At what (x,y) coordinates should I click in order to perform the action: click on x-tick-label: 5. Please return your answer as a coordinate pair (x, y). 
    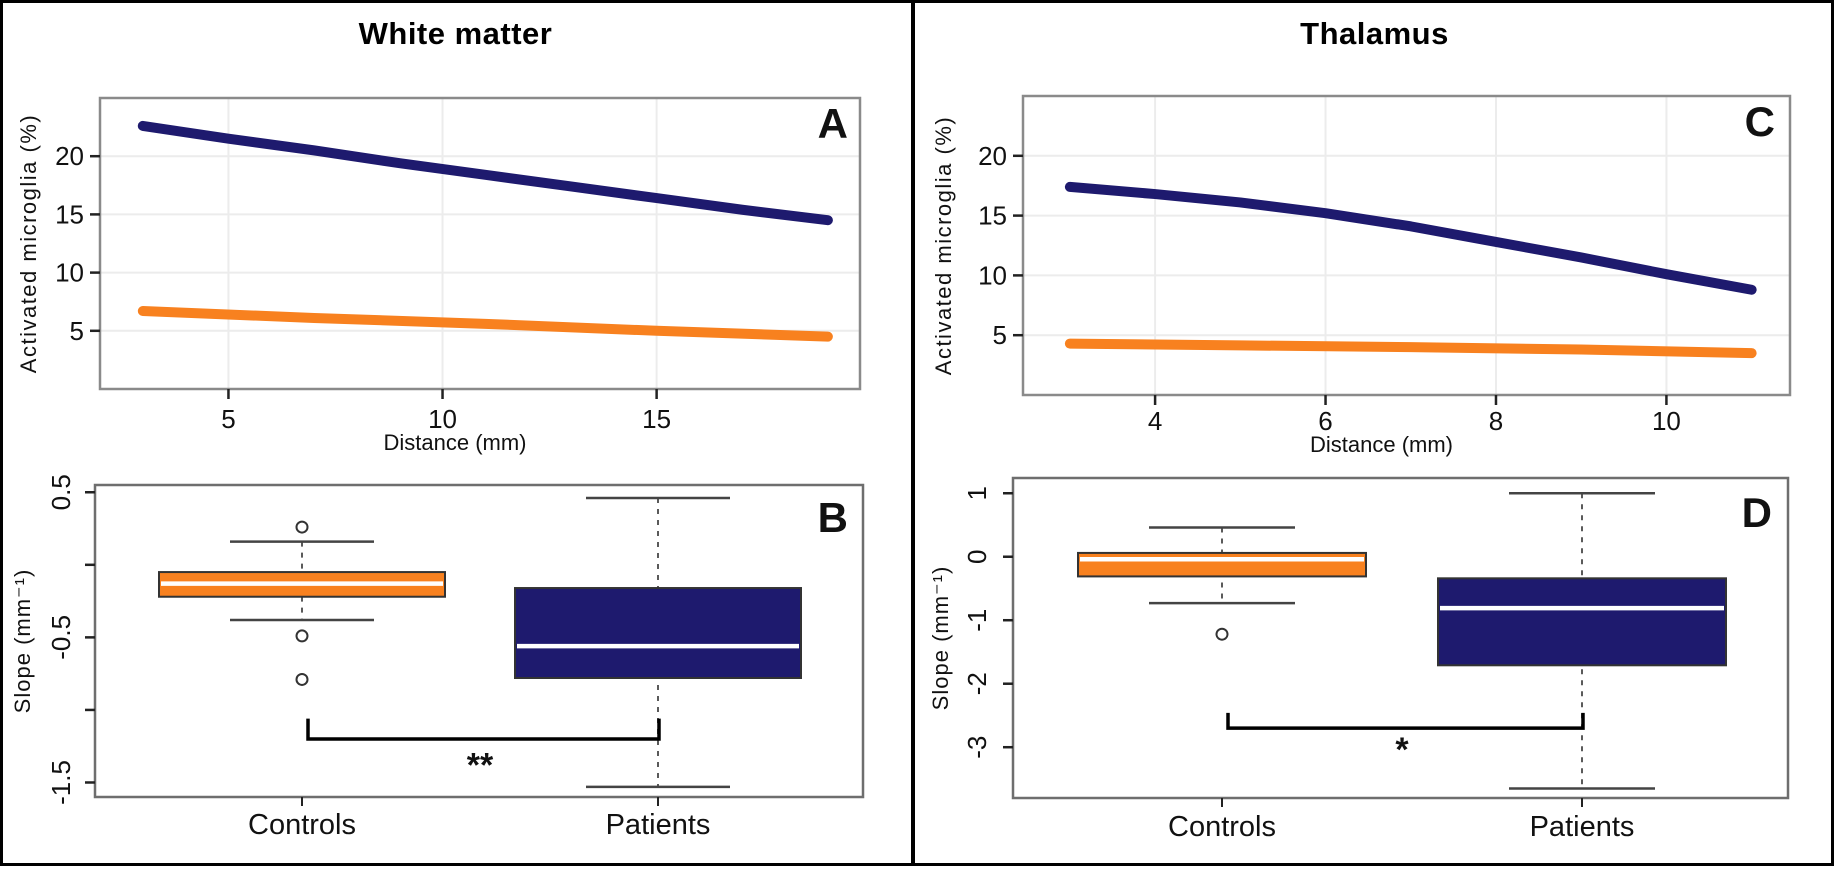
    Looking at the image, I should click on (228, 419).